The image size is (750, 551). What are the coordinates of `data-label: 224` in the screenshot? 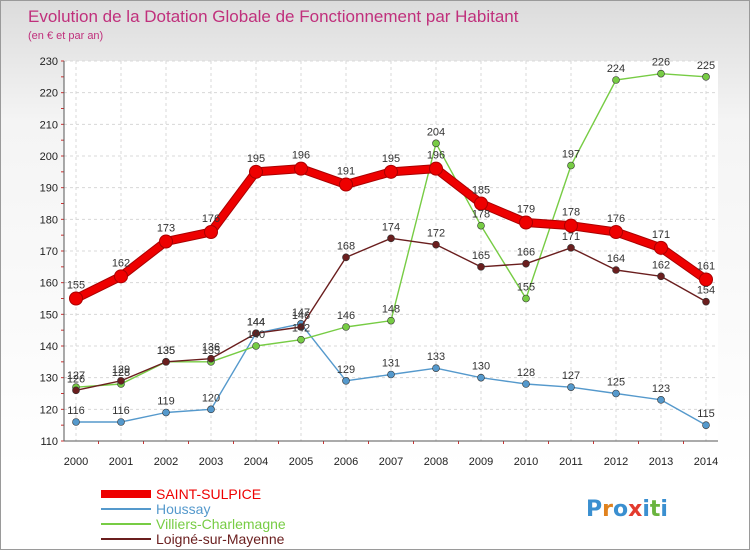 It's located at (616, 69).